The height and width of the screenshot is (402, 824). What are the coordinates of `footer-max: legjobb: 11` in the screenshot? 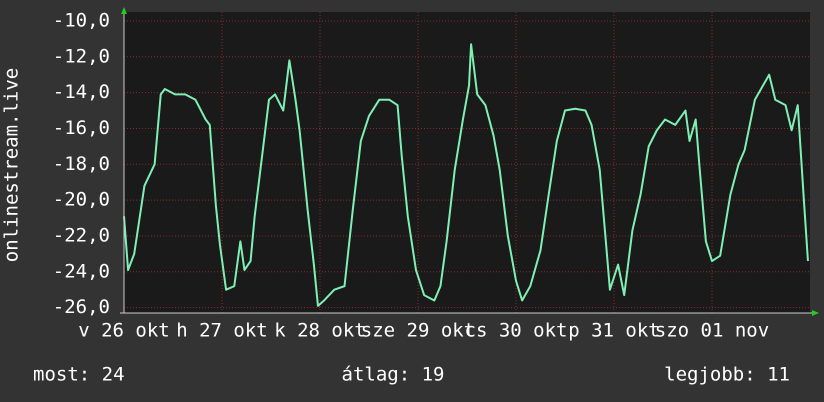 It's located at (727, 375).